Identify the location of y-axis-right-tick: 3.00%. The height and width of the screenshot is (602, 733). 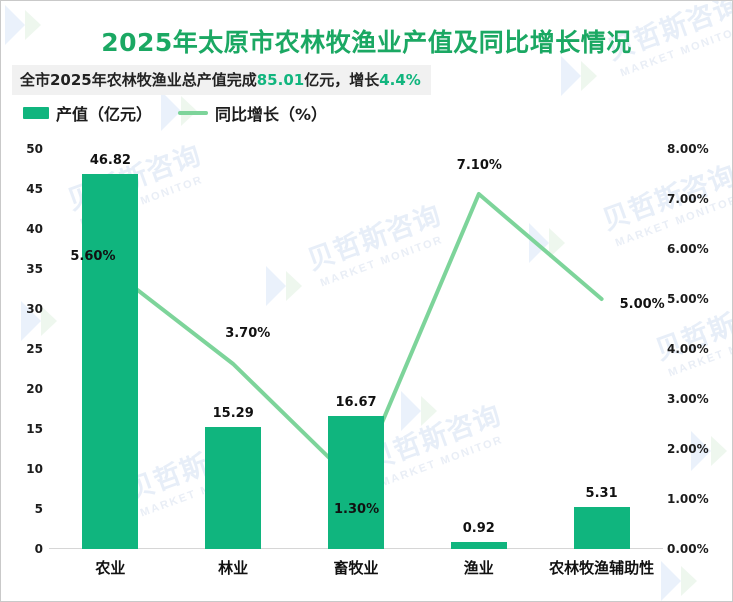
(688, 399).